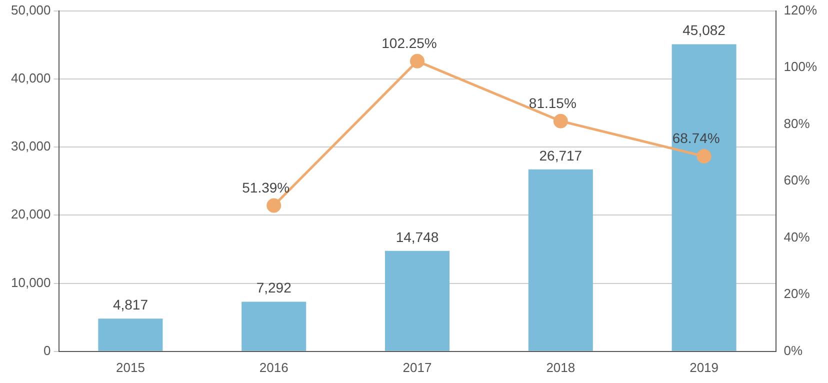 The width and height of the screenshot is (828, 383). What do you see at coordinates (801, 10) in the screenshot?
I see `y2-tick-label: 120%` at bounding box center [801, 10].